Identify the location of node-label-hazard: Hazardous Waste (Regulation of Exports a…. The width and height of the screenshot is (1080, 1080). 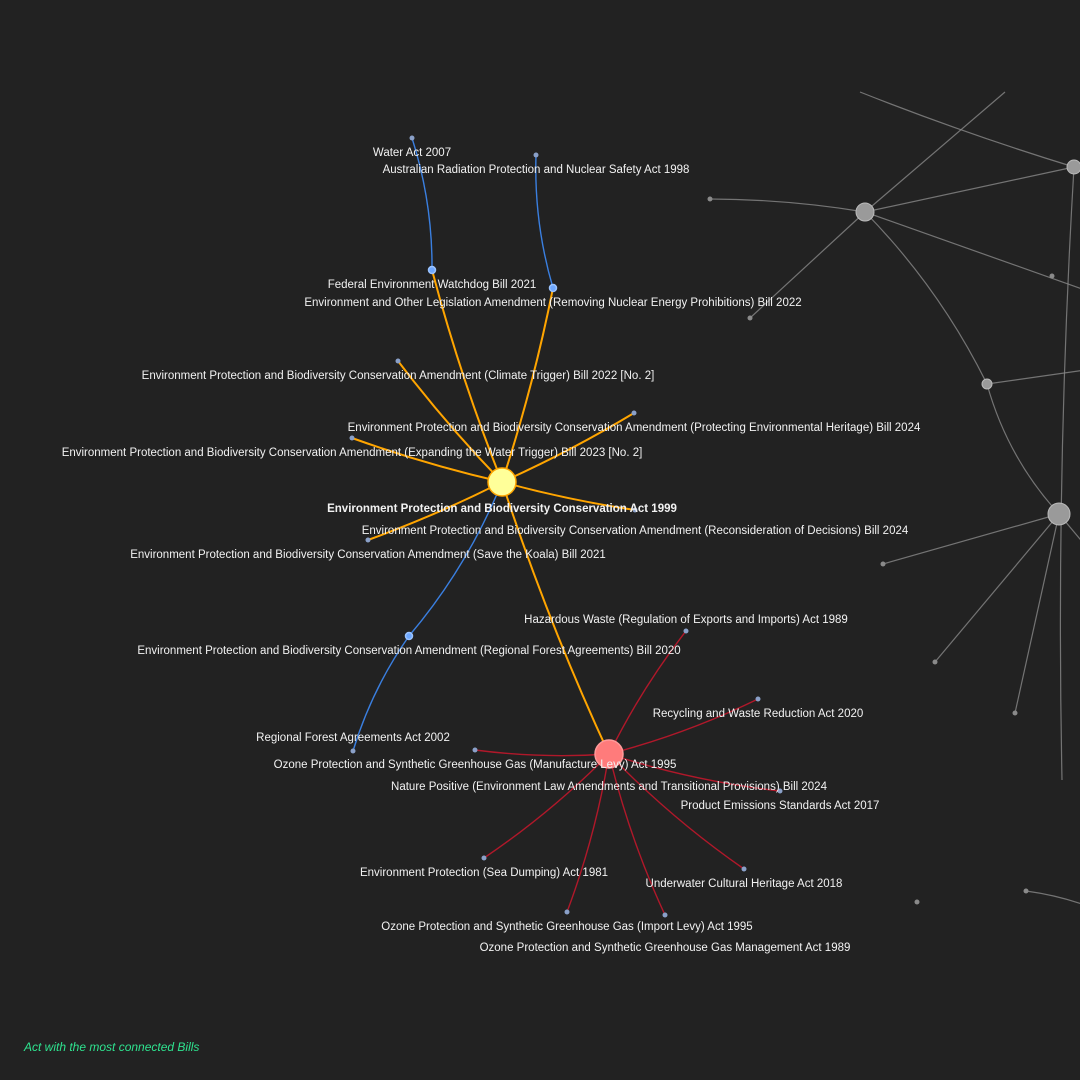
(686, 620).